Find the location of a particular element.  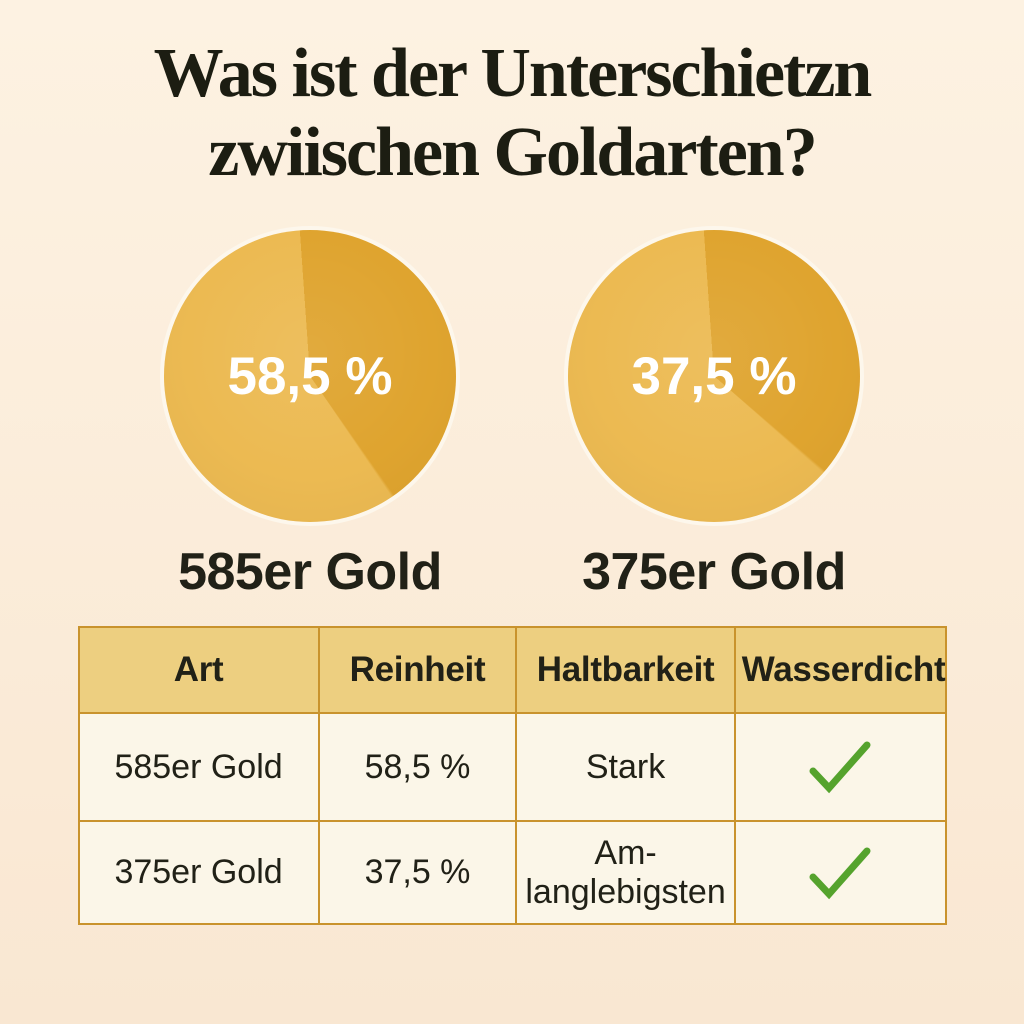

pie-center-label-375: 37,5 % is located at coordinates (714, 376).